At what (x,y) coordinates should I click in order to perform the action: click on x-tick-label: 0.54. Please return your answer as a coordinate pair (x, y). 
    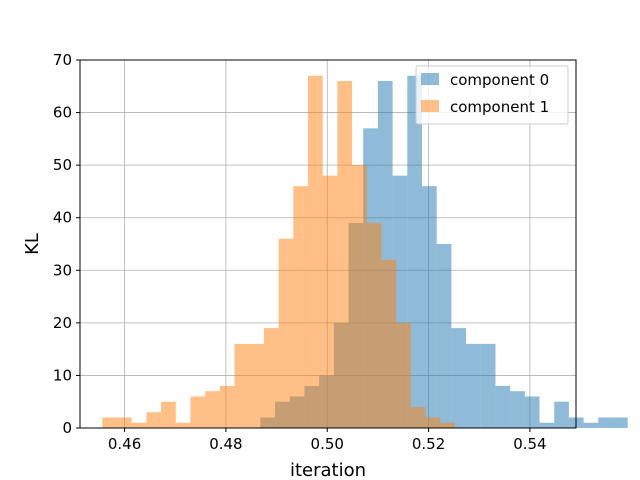
    Looking at the image, I should click on (529, 444).